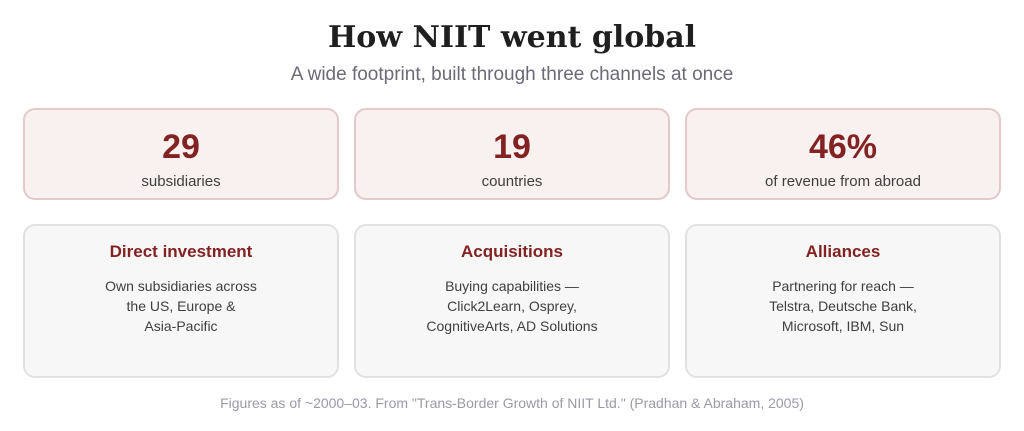 This screenshot has width=1024, height=431. I want to click on stat-value: 46%, so click(843, 147).